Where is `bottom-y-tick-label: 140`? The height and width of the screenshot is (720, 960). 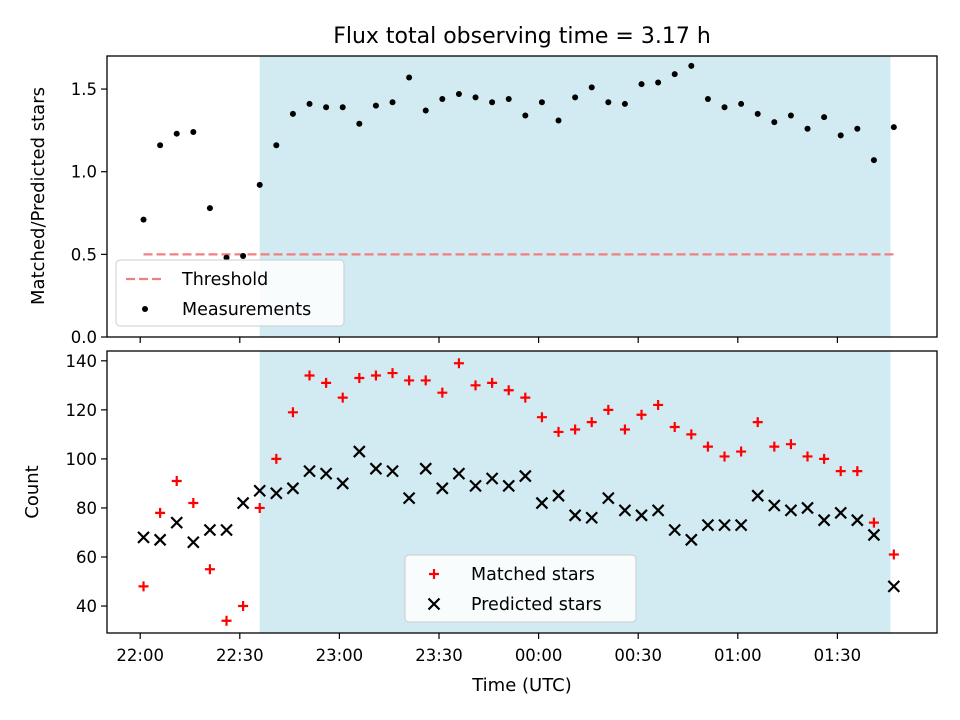 bottom-y-tick-label: 140 is located at coordinates (82, 361).